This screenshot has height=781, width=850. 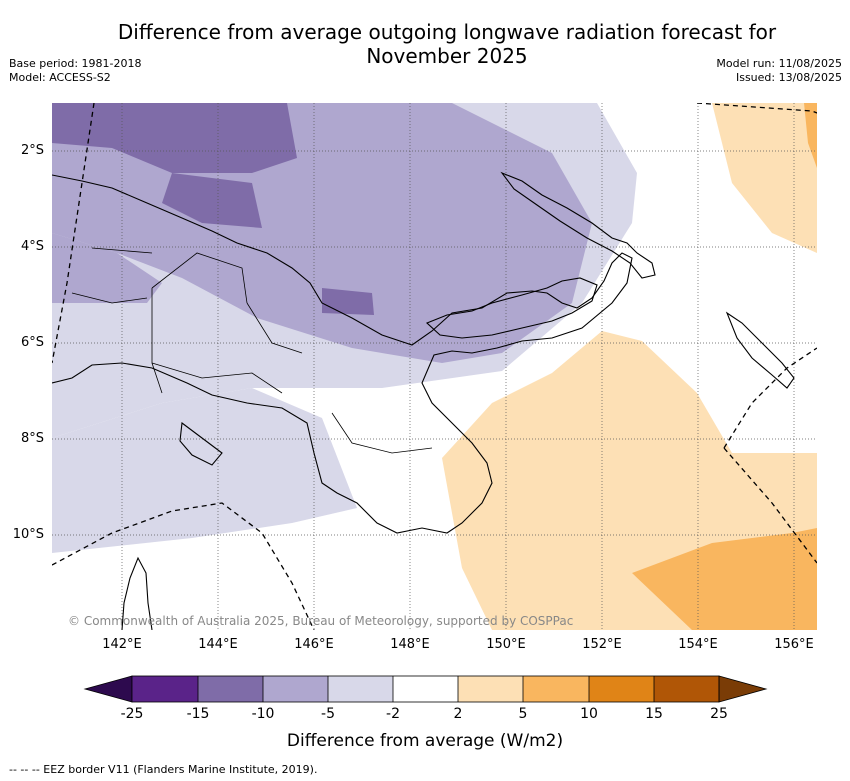 What do you see at coordinates (218, 644) in the screenshot?
I see `lon-tick-label: 144°E` at bounding box center [218, 644].